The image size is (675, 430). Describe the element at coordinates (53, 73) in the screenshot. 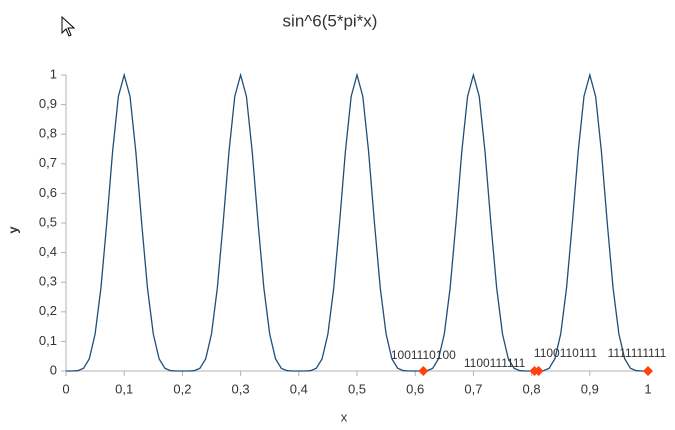

I see `y-tick-label: 1` at that location.